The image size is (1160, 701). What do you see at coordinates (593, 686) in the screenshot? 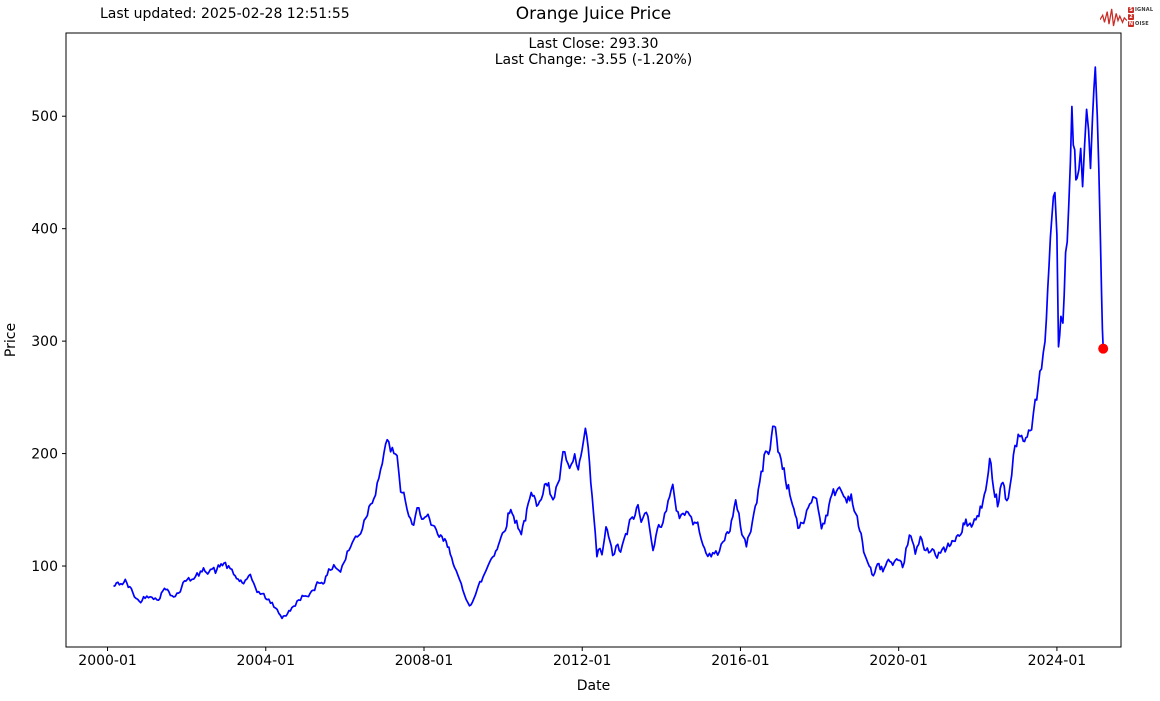
I see `x-axis-label: Date` at bounding box center [593, 686].